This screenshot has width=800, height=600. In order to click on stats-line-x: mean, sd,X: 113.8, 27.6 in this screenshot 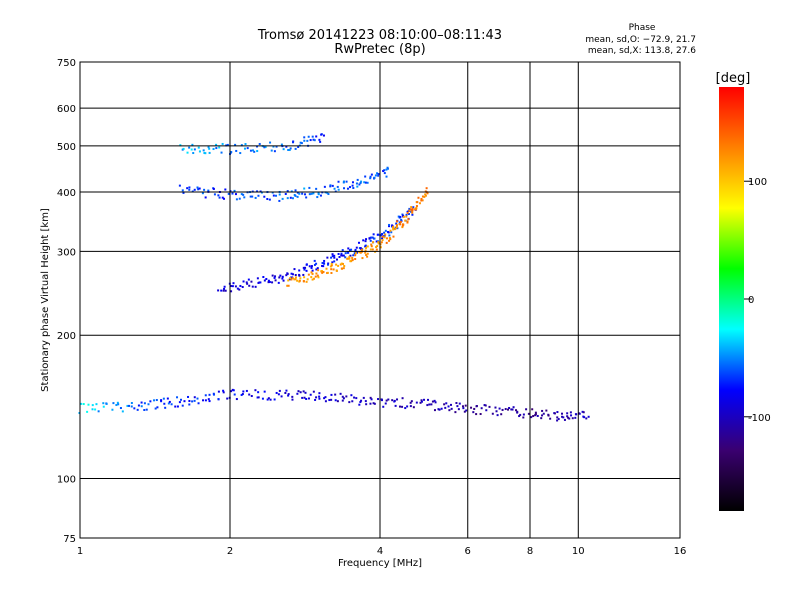, I will do `click(642, 51)`.